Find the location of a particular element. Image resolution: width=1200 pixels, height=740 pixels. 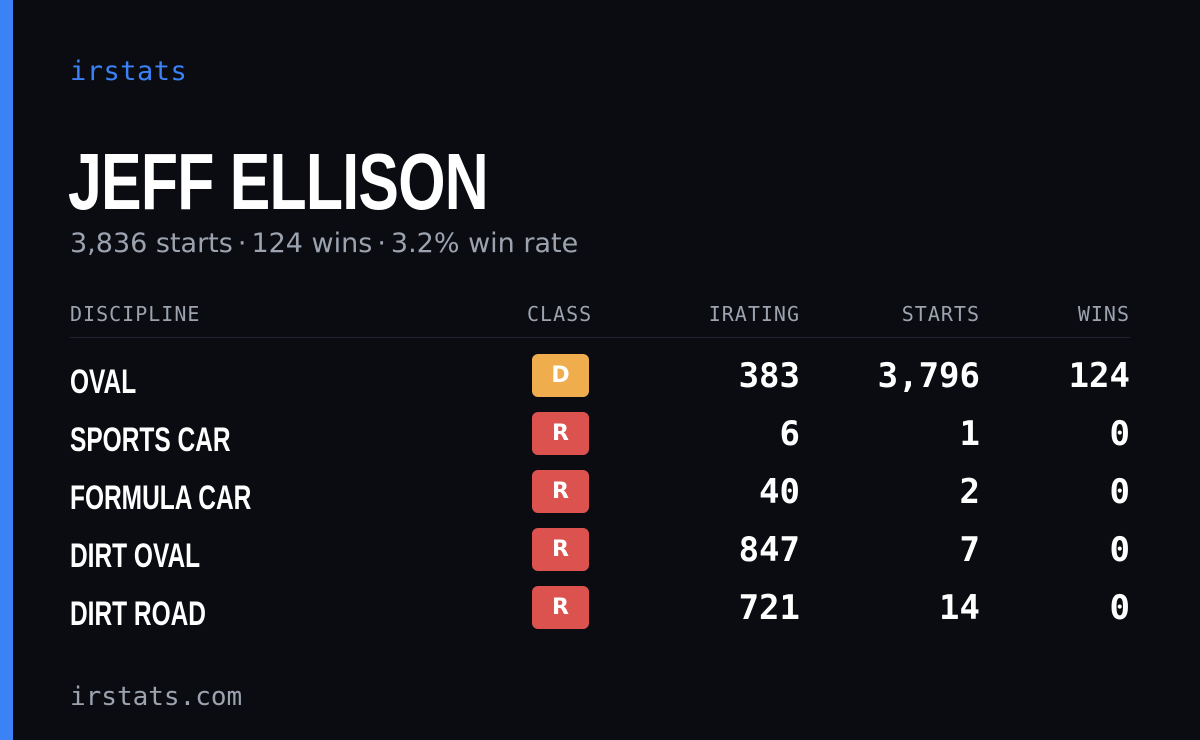

table-row: FORMULA CAR R 40 2 0 is located at coordinates (600, 499).